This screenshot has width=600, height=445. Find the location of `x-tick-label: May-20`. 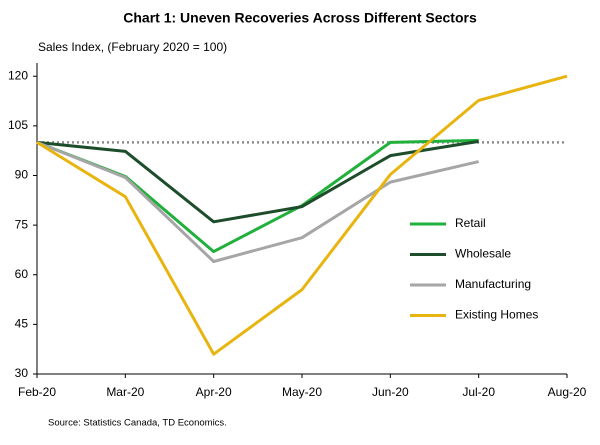

x-tick-label: May-20 is located at coordinates (302, 392).